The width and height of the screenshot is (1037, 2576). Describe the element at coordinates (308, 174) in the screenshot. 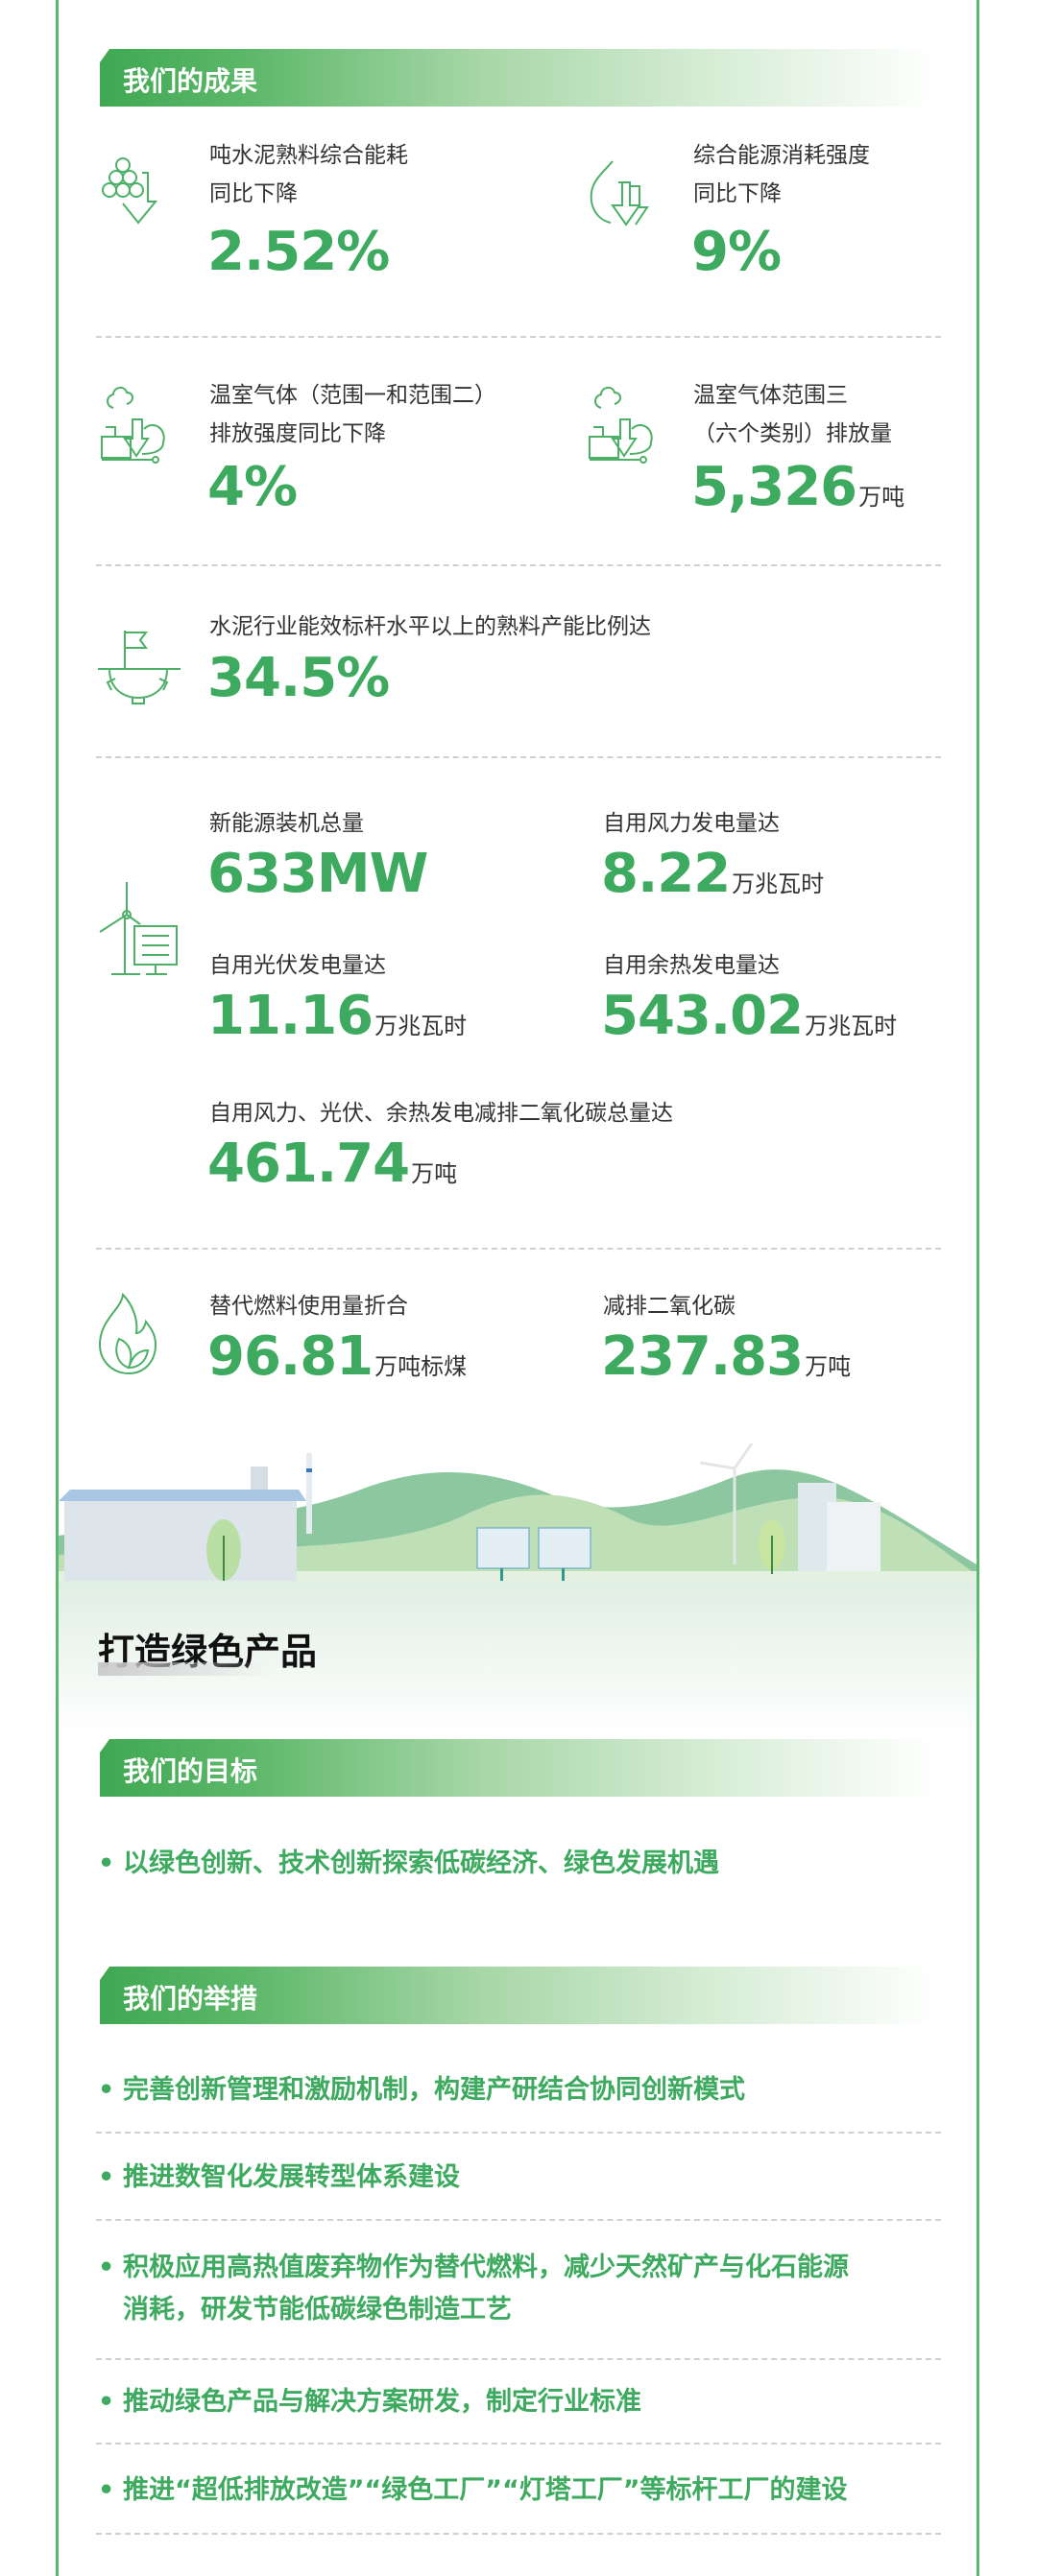

I see `metric-label: 吨水泥熟料综合能耗 同比下降` at that location.